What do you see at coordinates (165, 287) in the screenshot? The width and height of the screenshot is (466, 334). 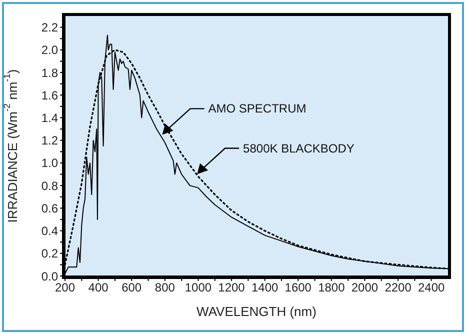 I see `x-tick-label: 800` at bounding box center [165, 287].